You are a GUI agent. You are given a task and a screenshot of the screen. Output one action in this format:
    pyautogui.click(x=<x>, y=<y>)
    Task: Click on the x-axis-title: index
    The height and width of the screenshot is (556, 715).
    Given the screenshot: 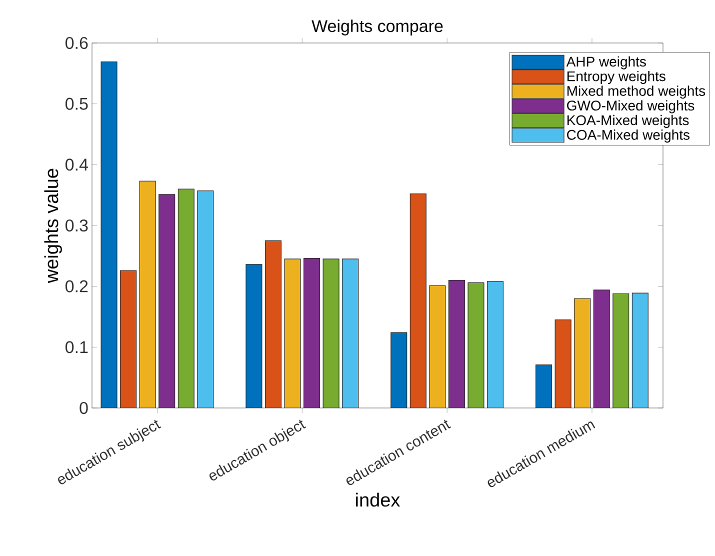 What is the action you would take?
    pyautogui.click(x=378, y=499)
    